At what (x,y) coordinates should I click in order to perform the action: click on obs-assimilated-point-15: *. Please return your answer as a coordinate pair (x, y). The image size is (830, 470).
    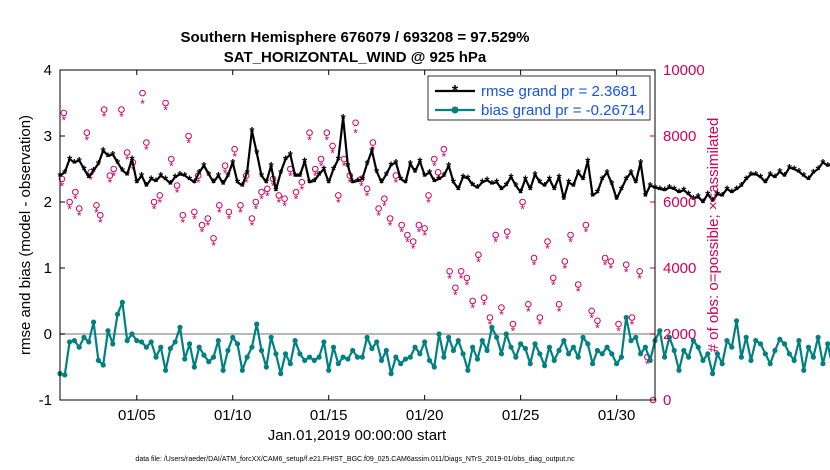
    Looking at the image, I should click on (142, 104).